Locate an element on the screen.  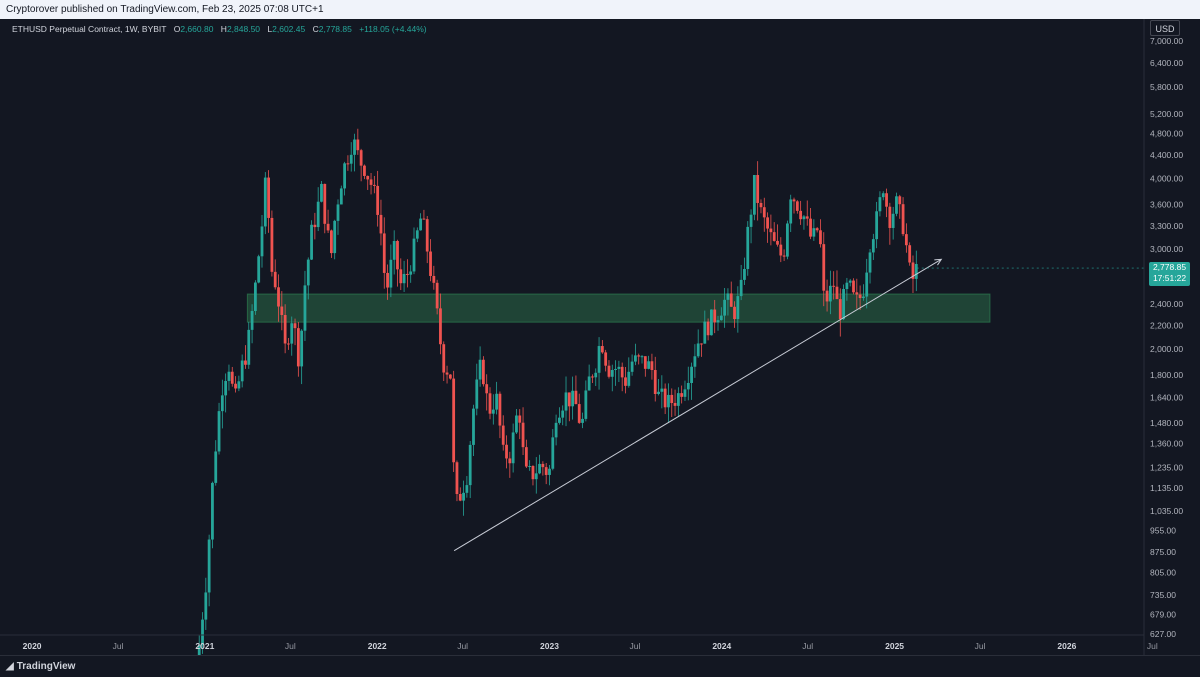
x-tick-label: 2025 is located at coordinates (894, 646).